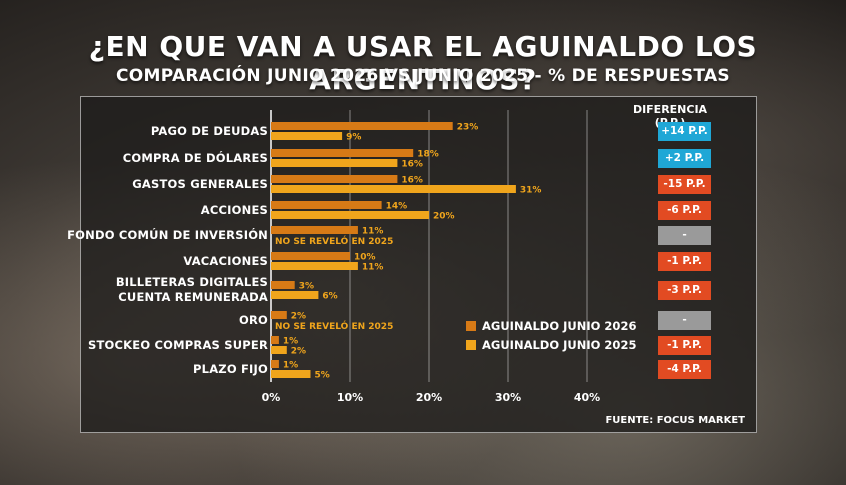  I want to click on legend-swatch-2026, so click(471, 326).